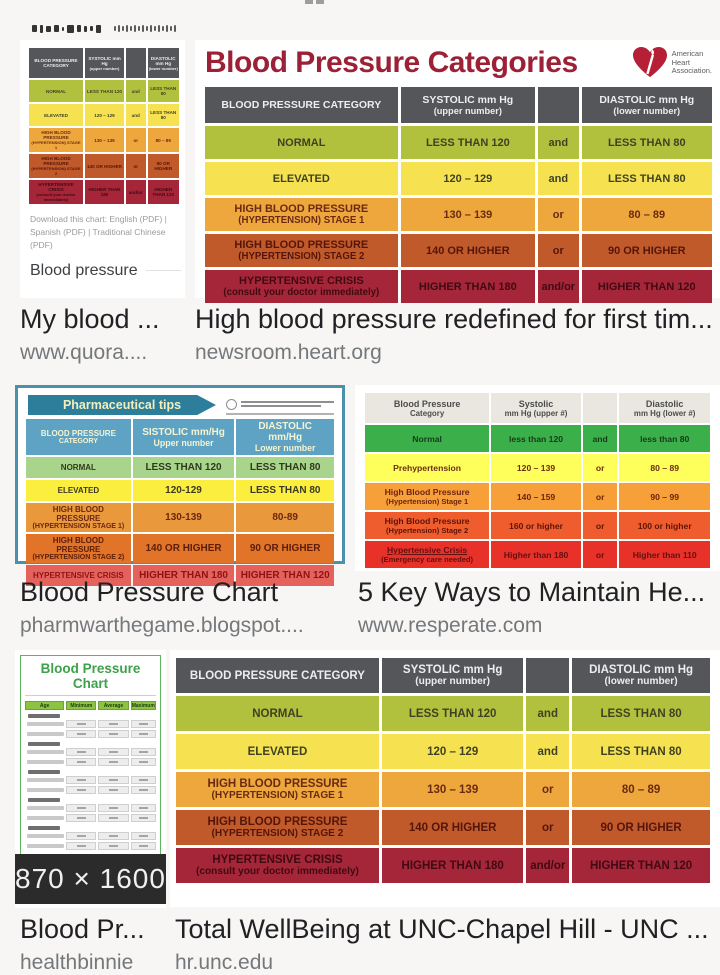  What do you see at coordinates (536, 554) in the screenshot?
I see `systolic-cell: Higher than 180` at bounding box center [536, 554].